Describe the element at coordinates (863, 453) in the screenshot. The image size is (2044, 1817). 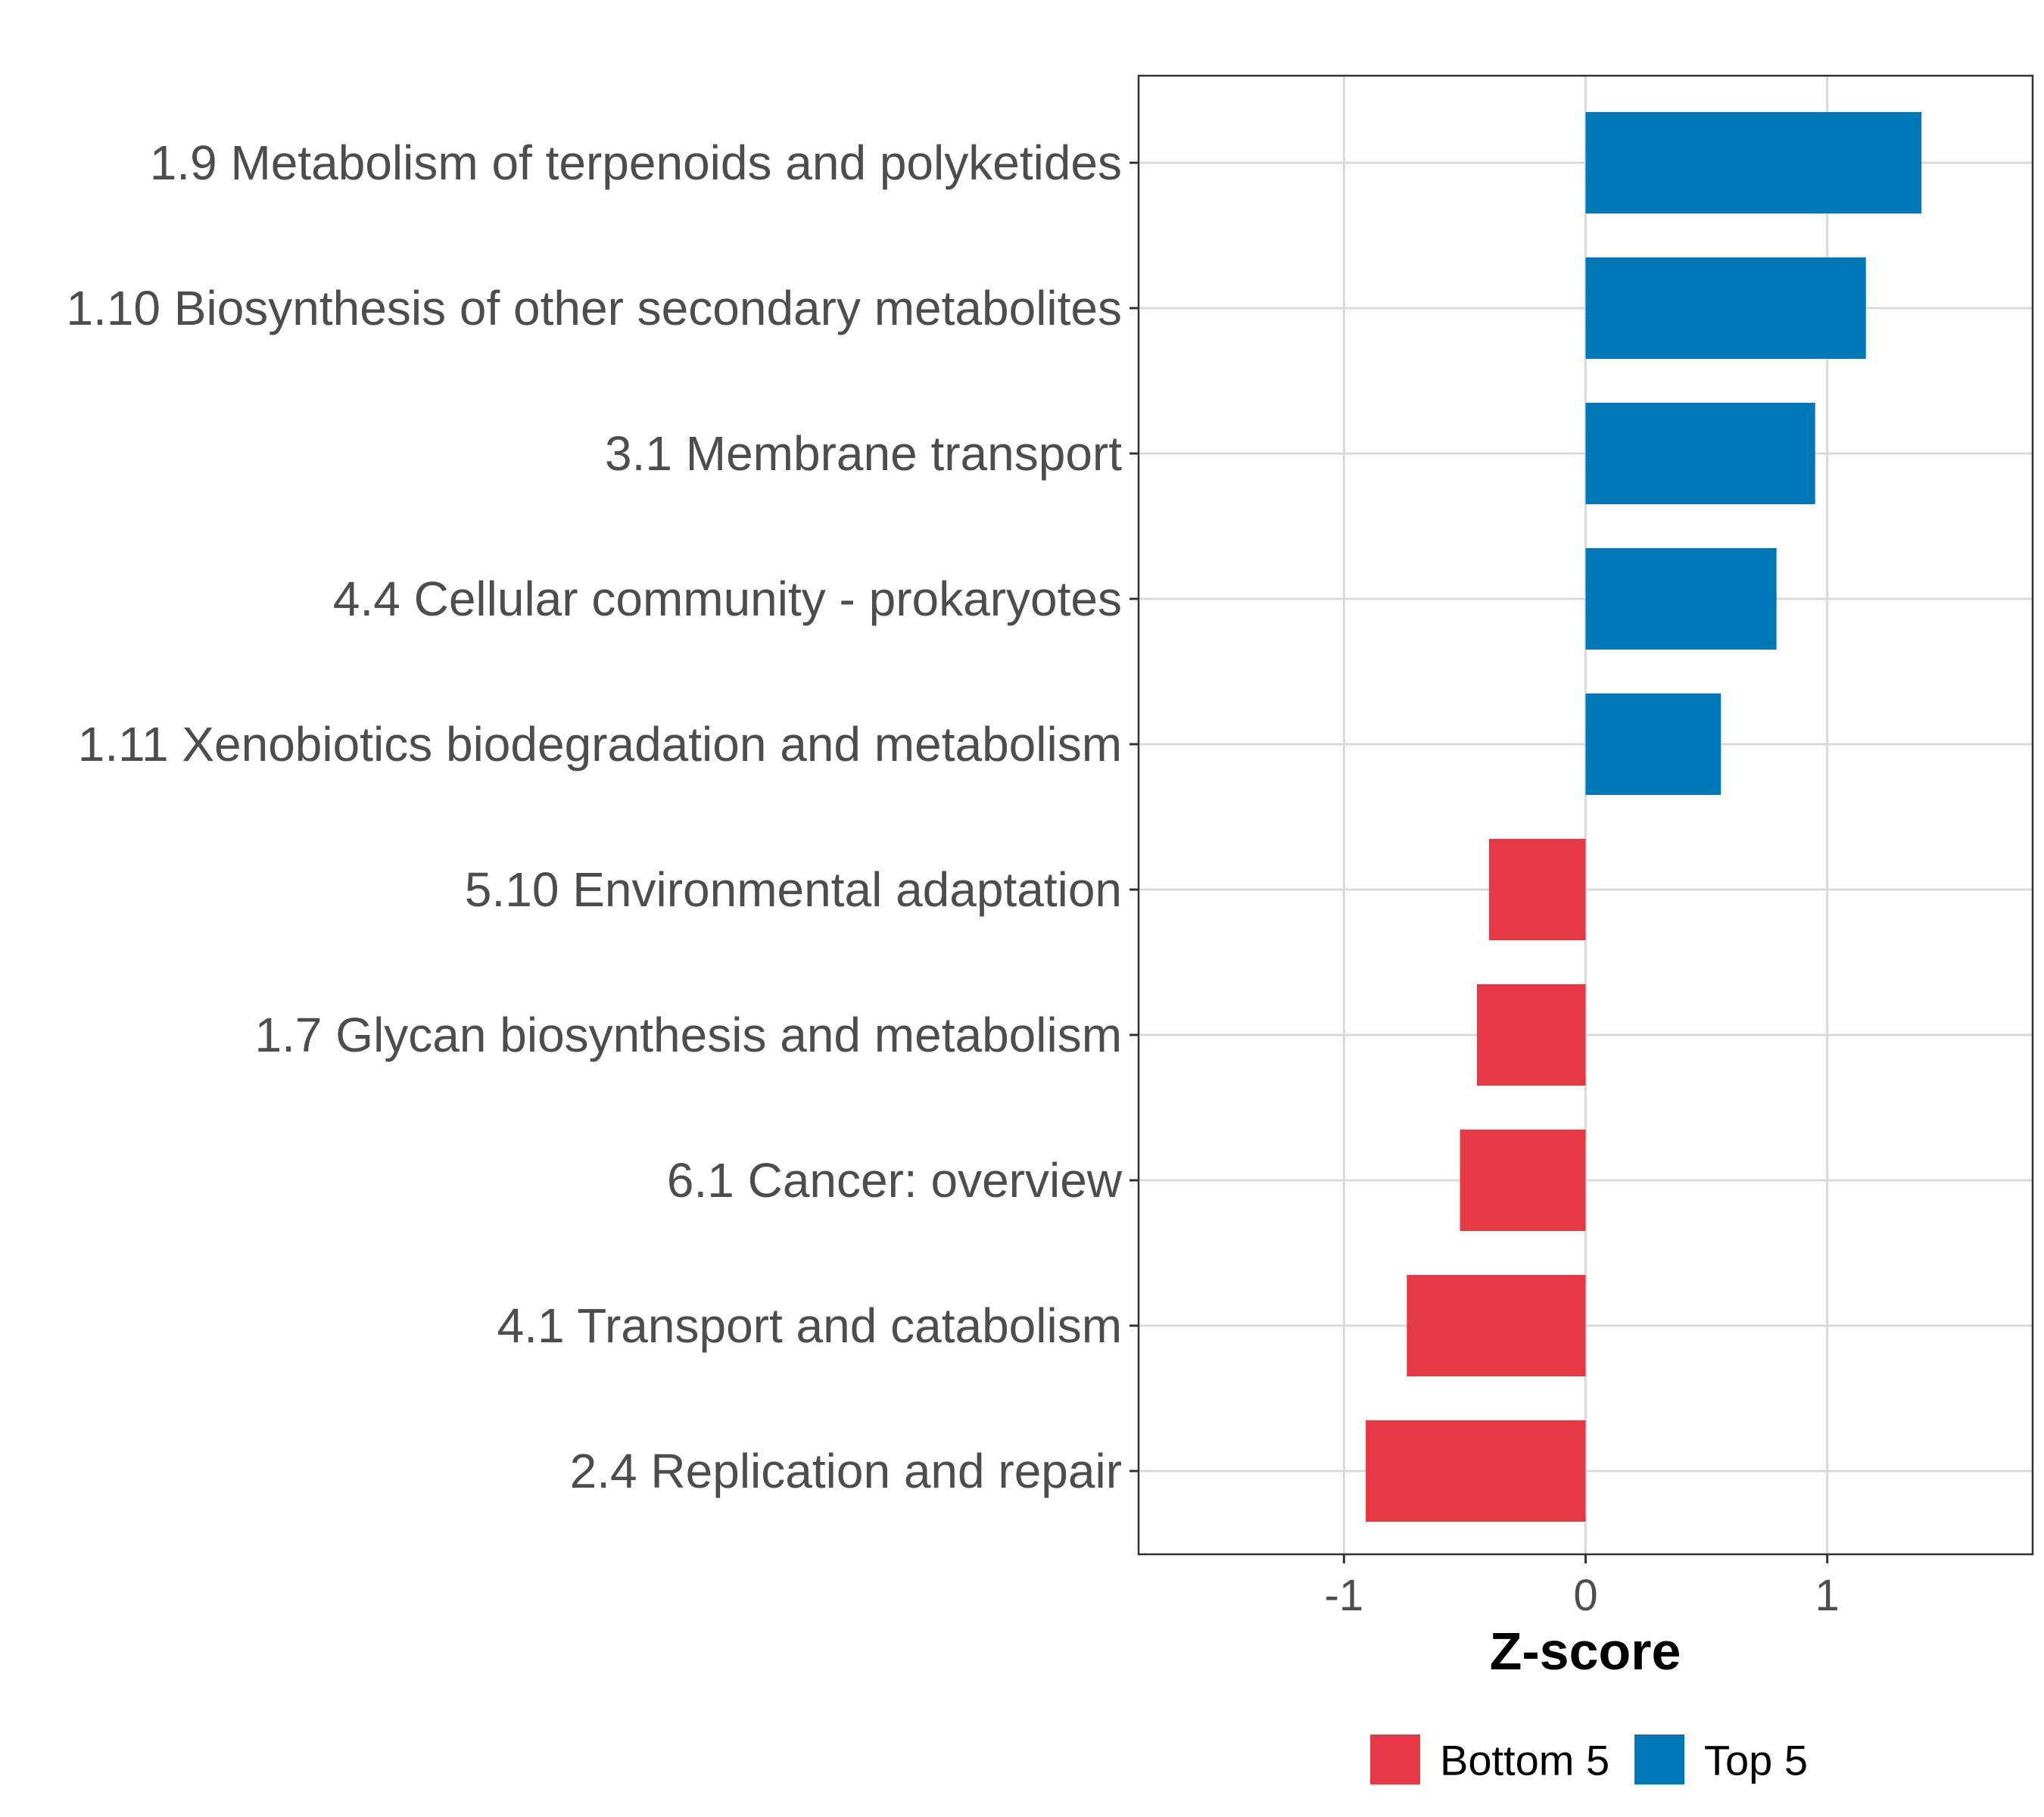
I see `category-label: 3.1 Membrane transport` at that location.